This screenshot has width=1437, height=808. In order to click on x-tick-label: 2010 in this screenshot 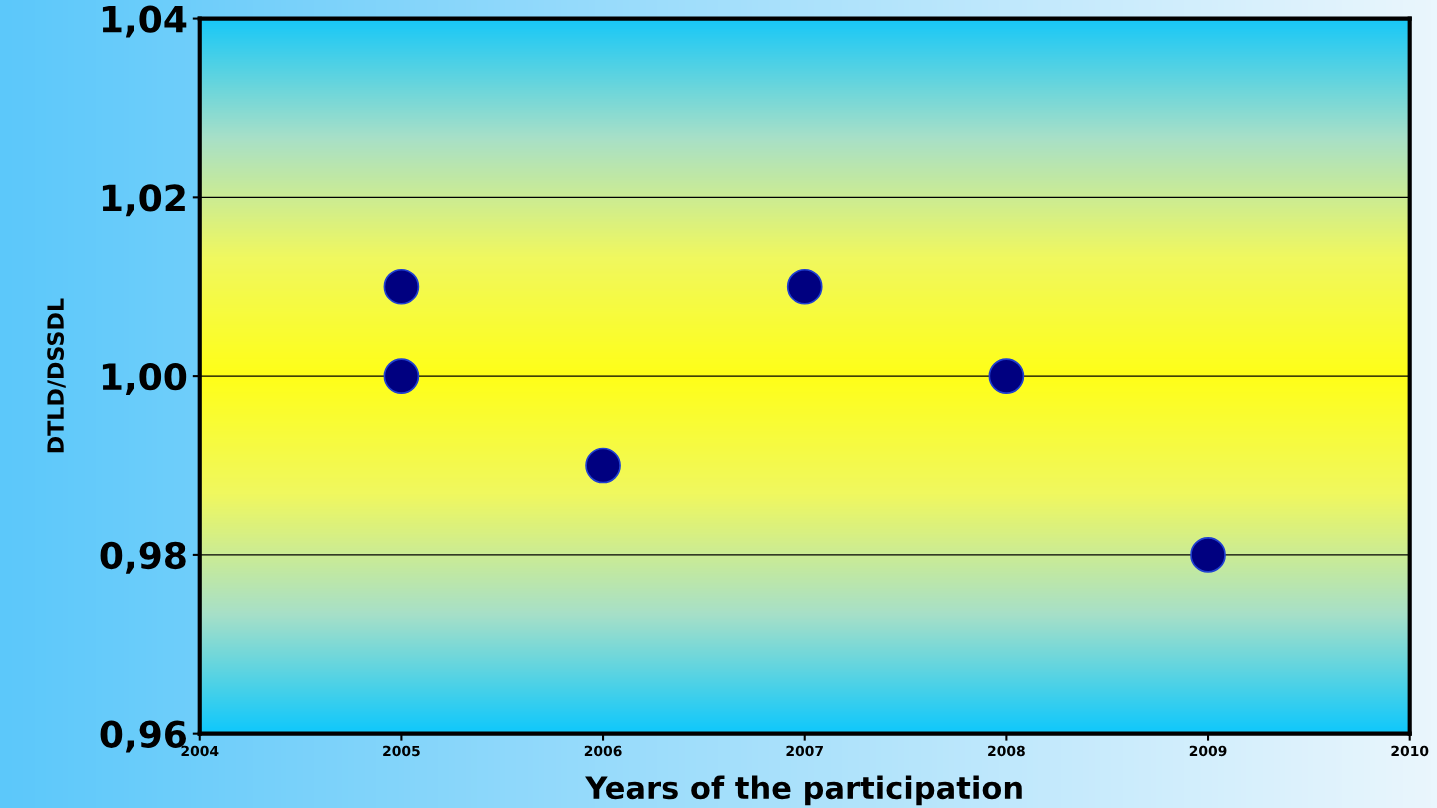, I will do `click(1410, 751)`.